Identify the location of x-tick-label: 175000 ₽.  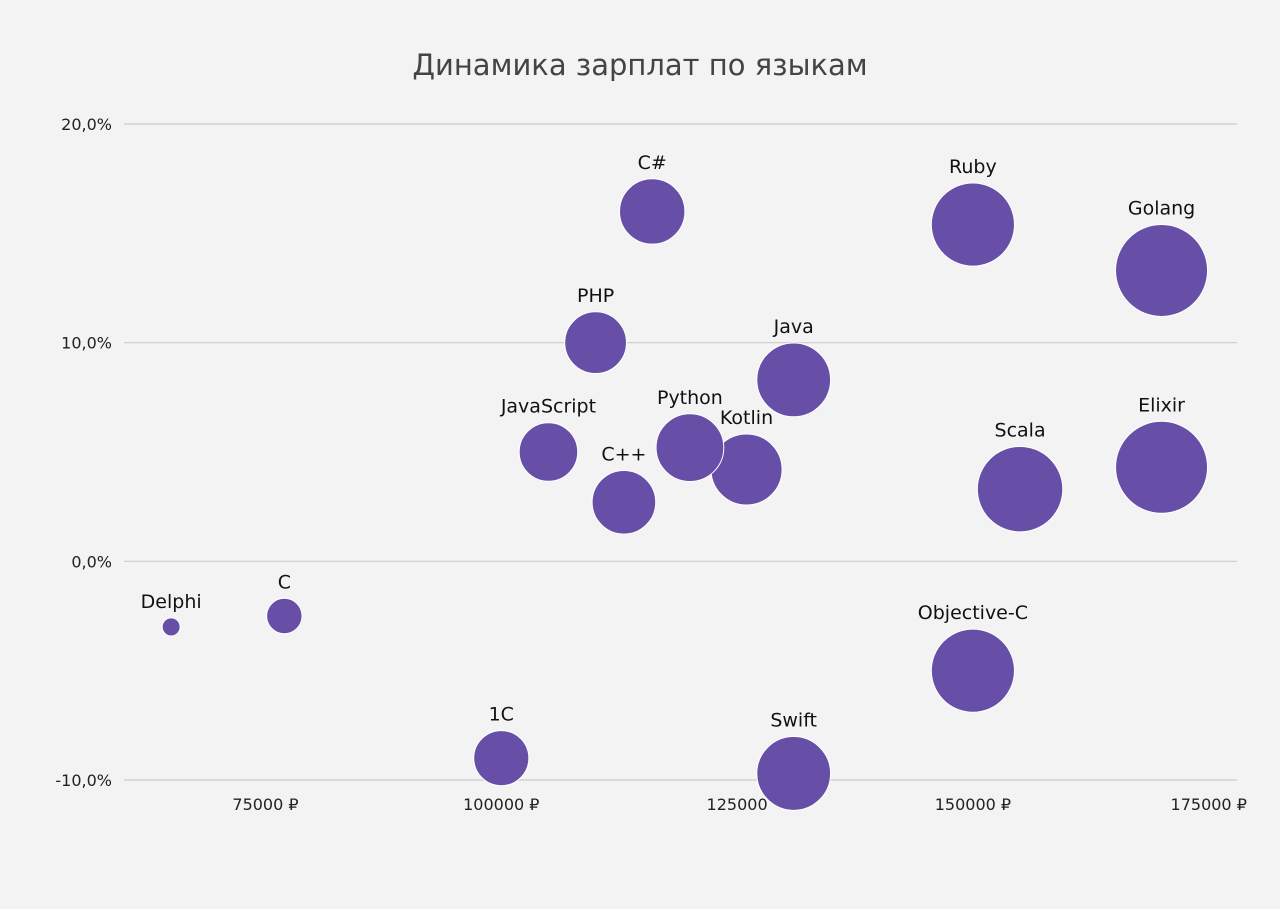
(1209, 804).